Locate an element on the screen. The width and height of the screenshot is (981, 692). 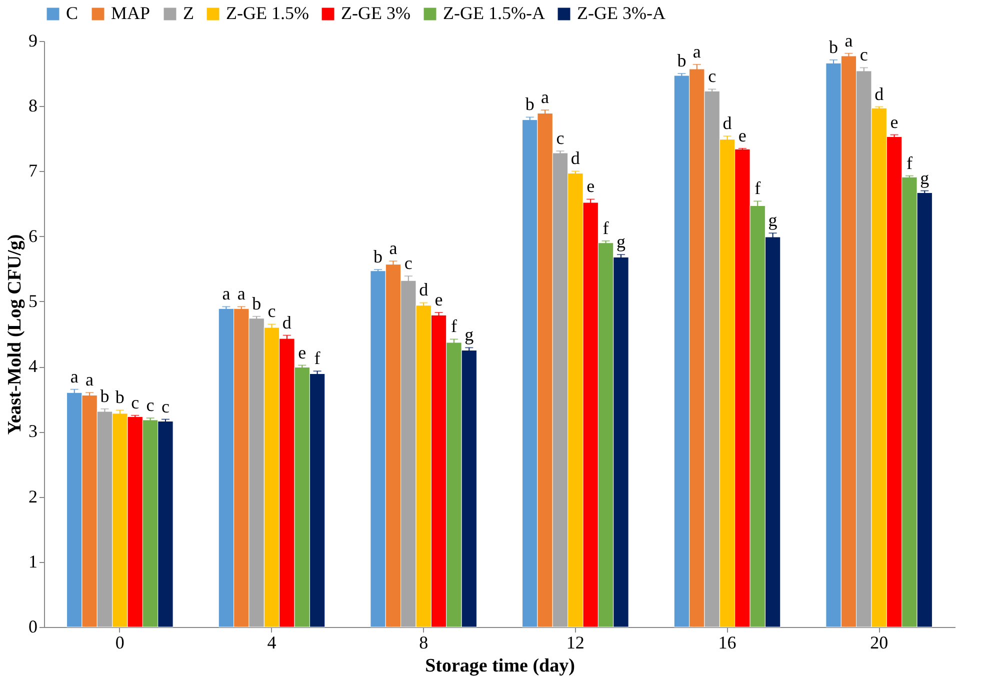
y-tick-label: 7 is located at coordinates (33, 170).